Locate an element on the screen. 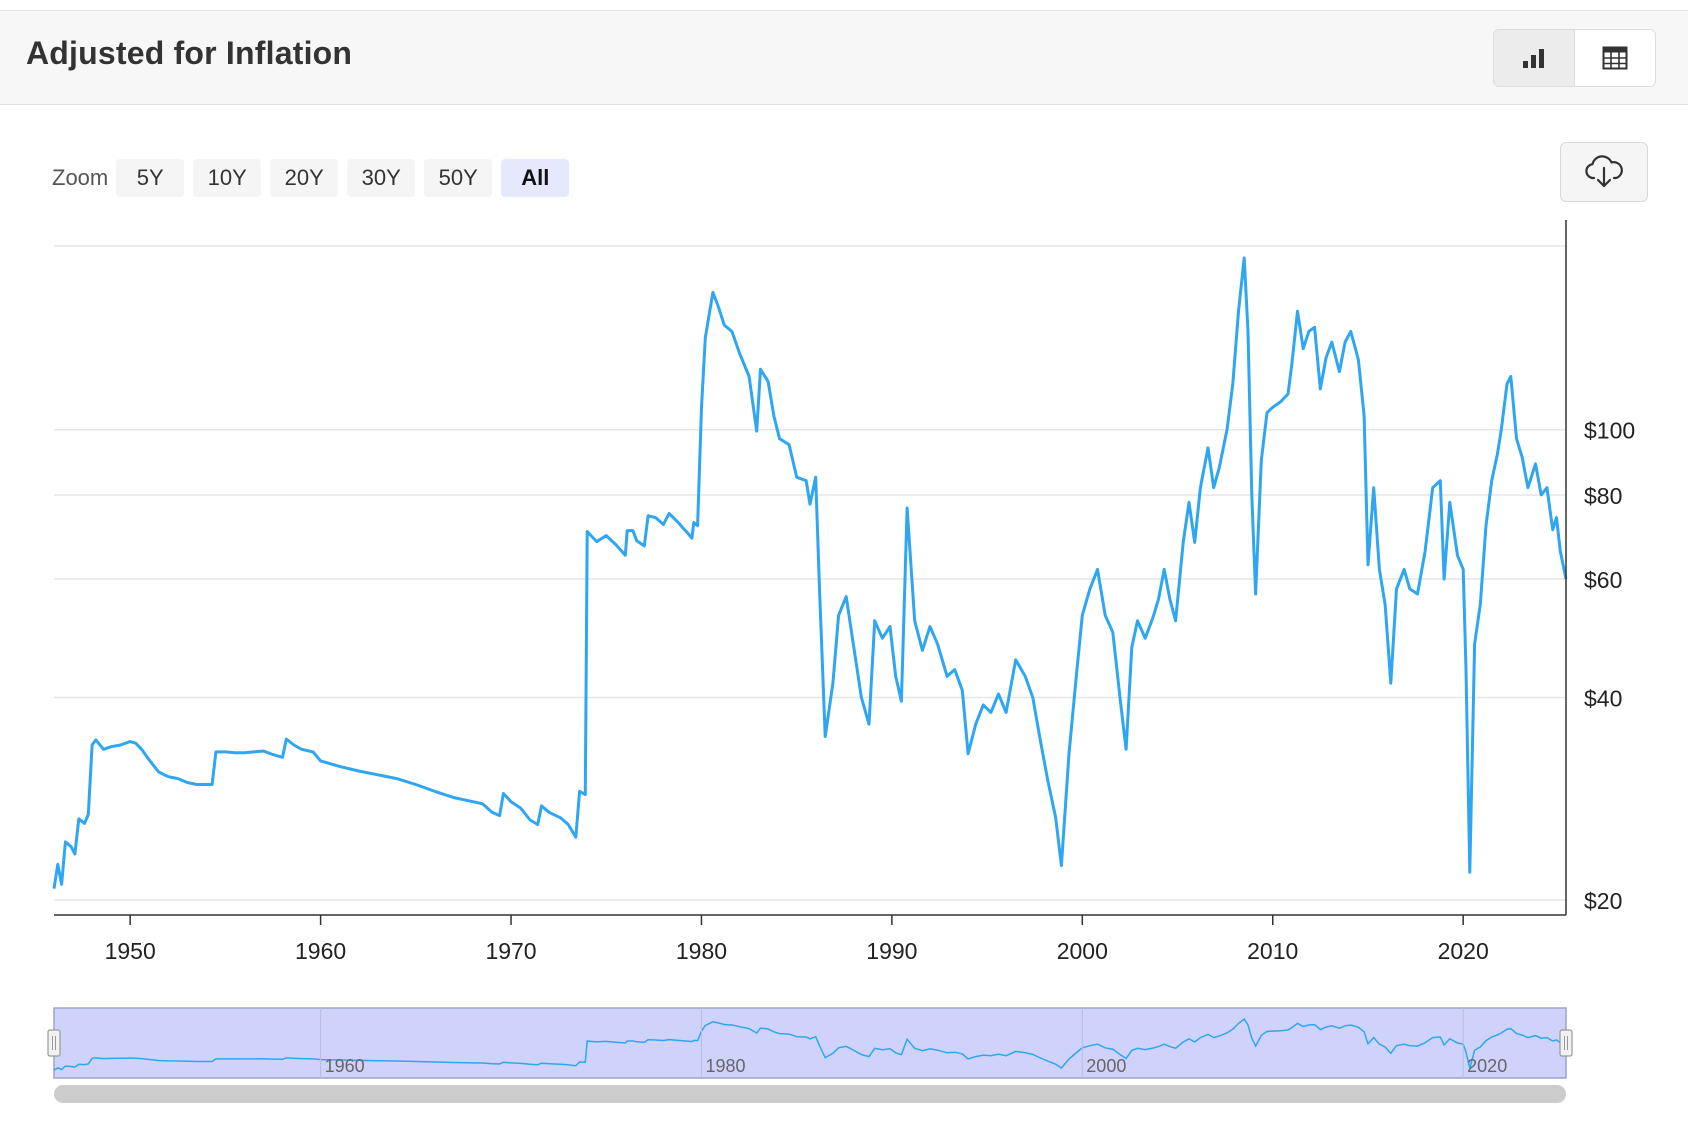  zoom-controls: Zoom 5Y 10Y 20Y 30Y 50Y All is located at coordinates (315, 178).